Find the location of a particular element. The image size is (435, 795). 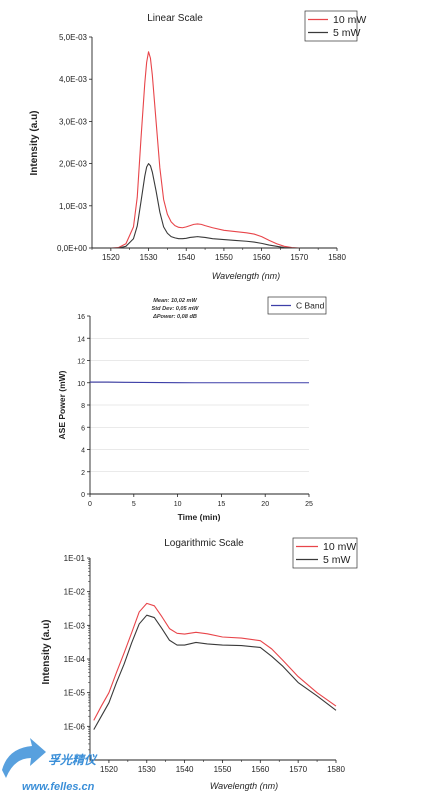

chart-title: Logarithmic Scale is located at coordinates (204, 543).